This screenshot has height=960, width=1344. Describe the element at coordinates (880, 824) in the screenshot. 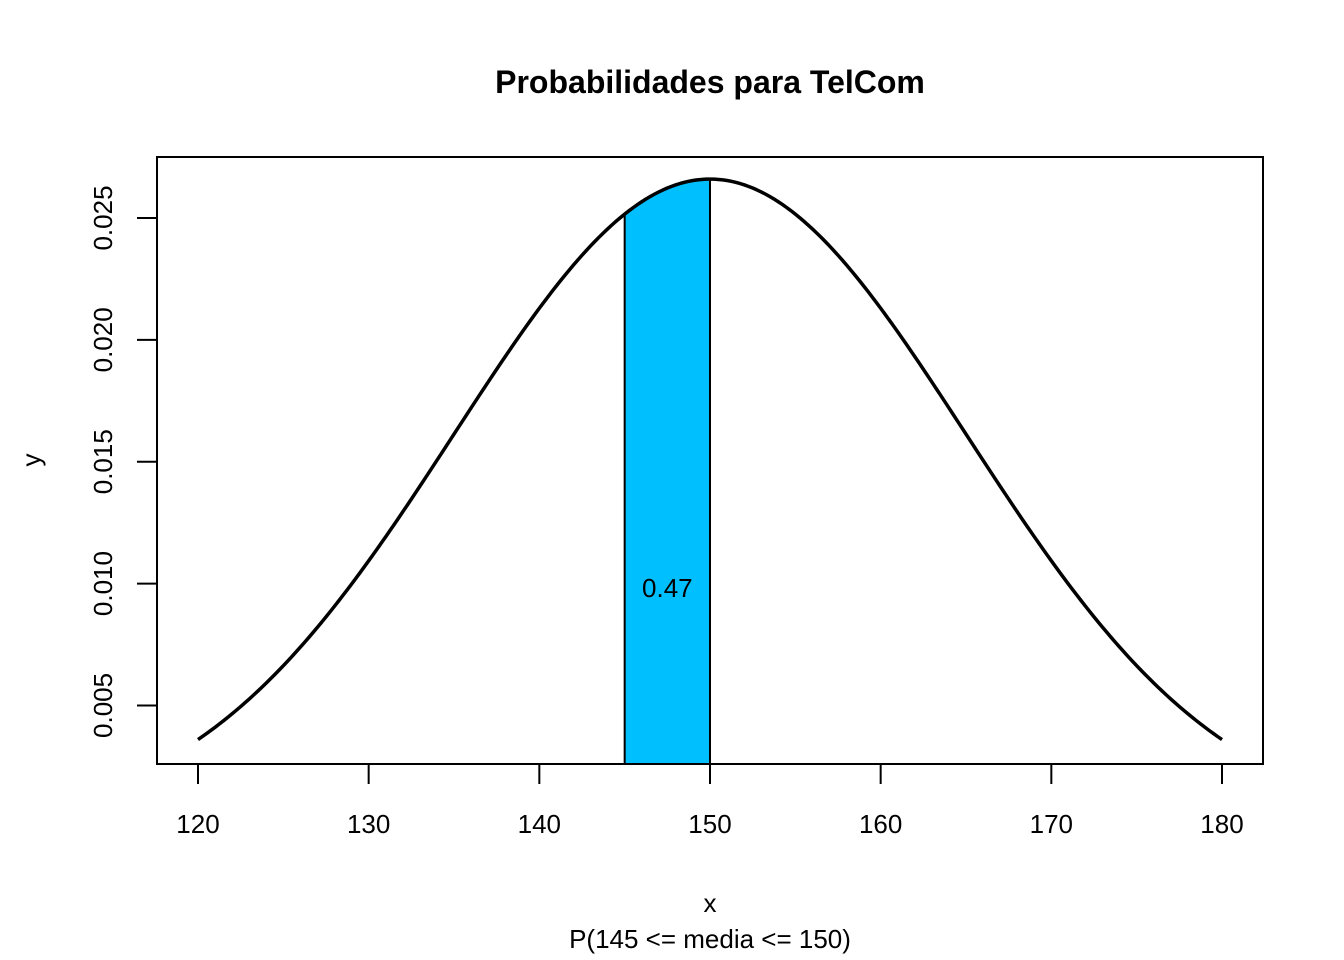

I see `x-tick-label: 160` at that location.